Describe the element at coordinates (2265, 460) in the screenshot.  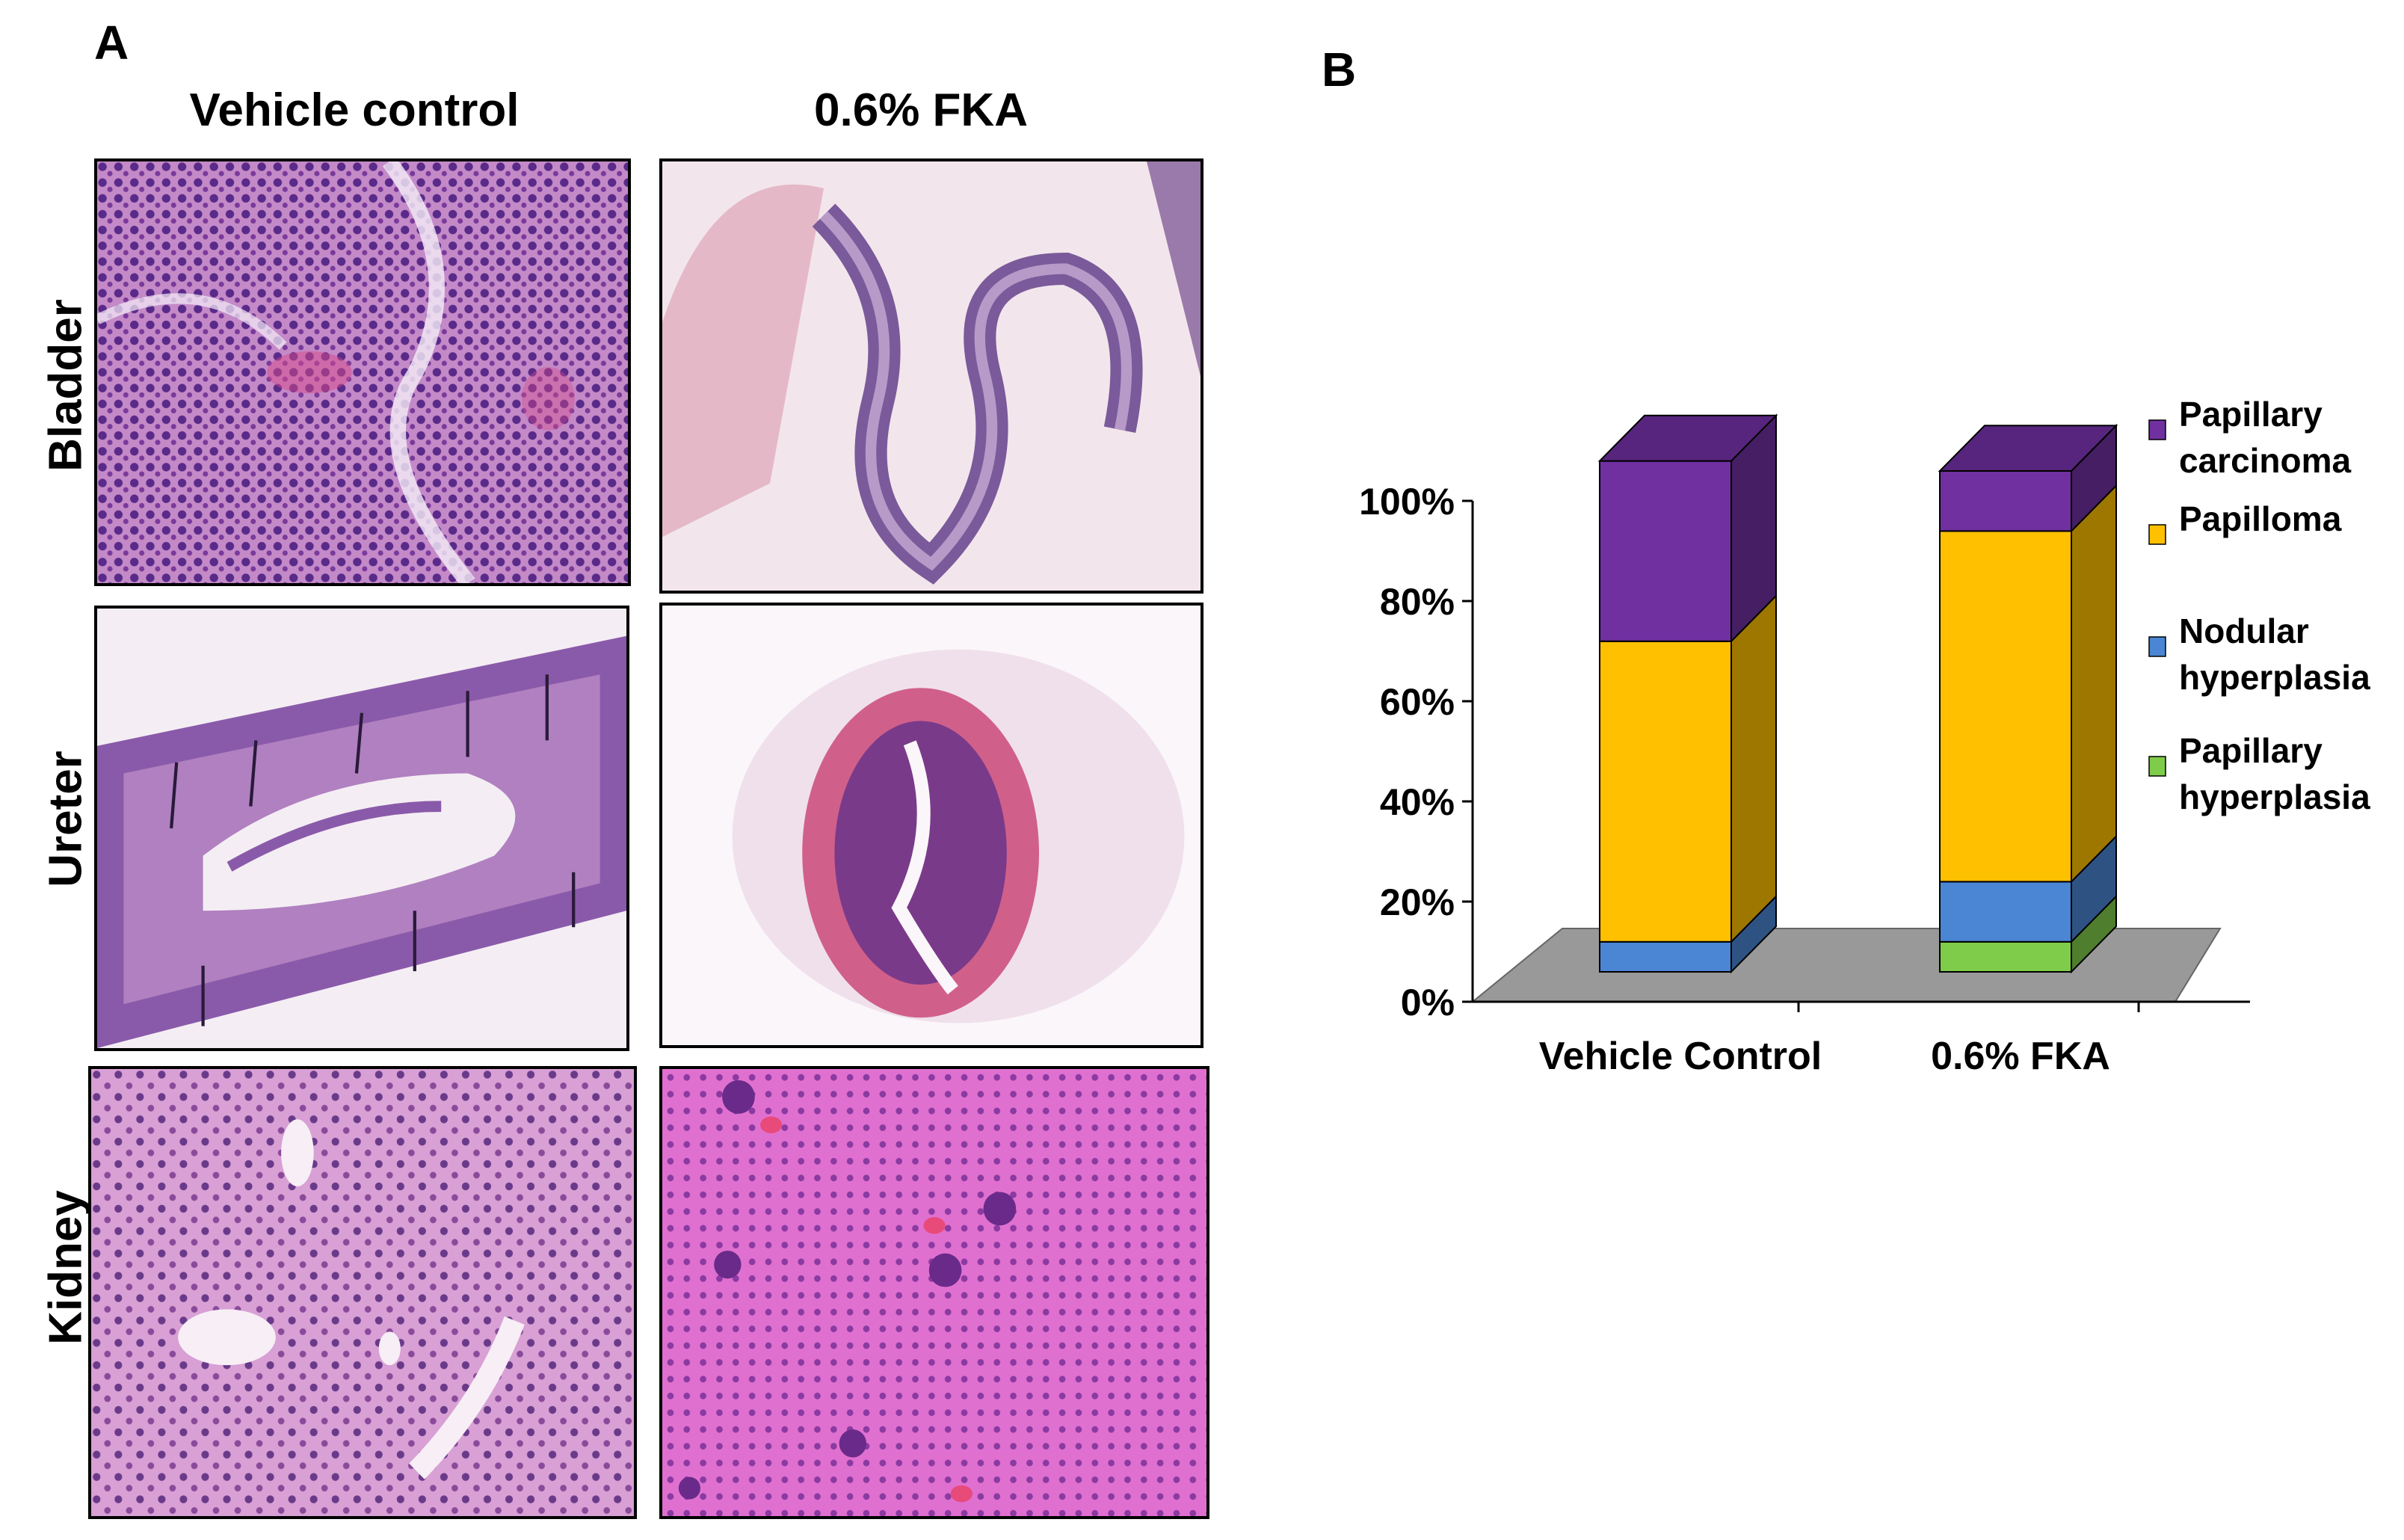
I see `legend-label: carcinoma` at that location.